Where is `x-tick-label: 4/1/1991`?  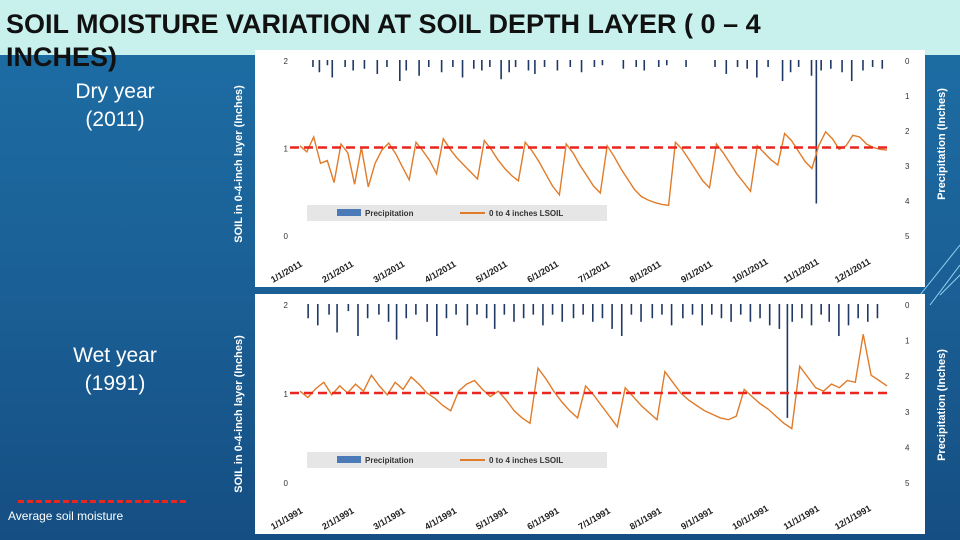 x-tick-label: 4/1/1991 is located at coordinates (440, 519).